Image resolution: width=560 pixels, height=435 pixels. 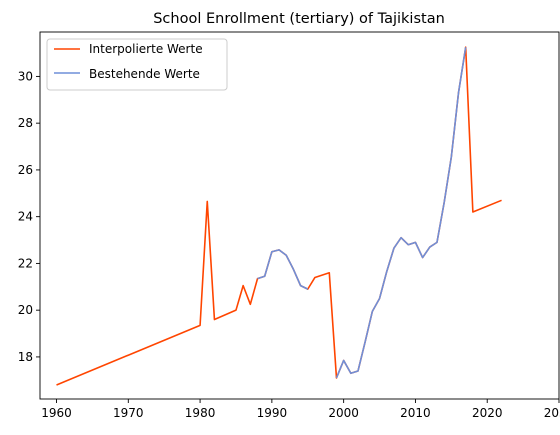 I want to click on x-axis: 1960 1970 1980 1990 2000 2010 2020 2030, so click(x=300, y=409).